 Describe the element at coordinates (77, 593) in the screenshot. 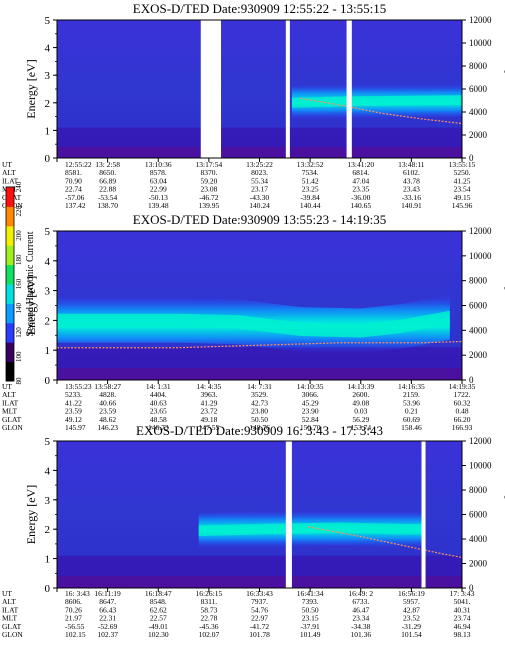

I see `orbit-table-cell: 16: 3:43` at that location.